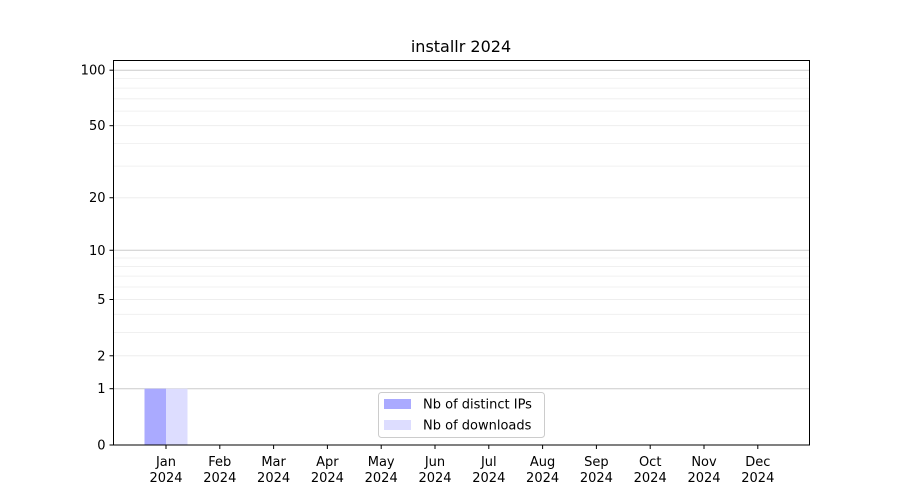  I want to click on x-tick-label: Sep, so click(596, 462).